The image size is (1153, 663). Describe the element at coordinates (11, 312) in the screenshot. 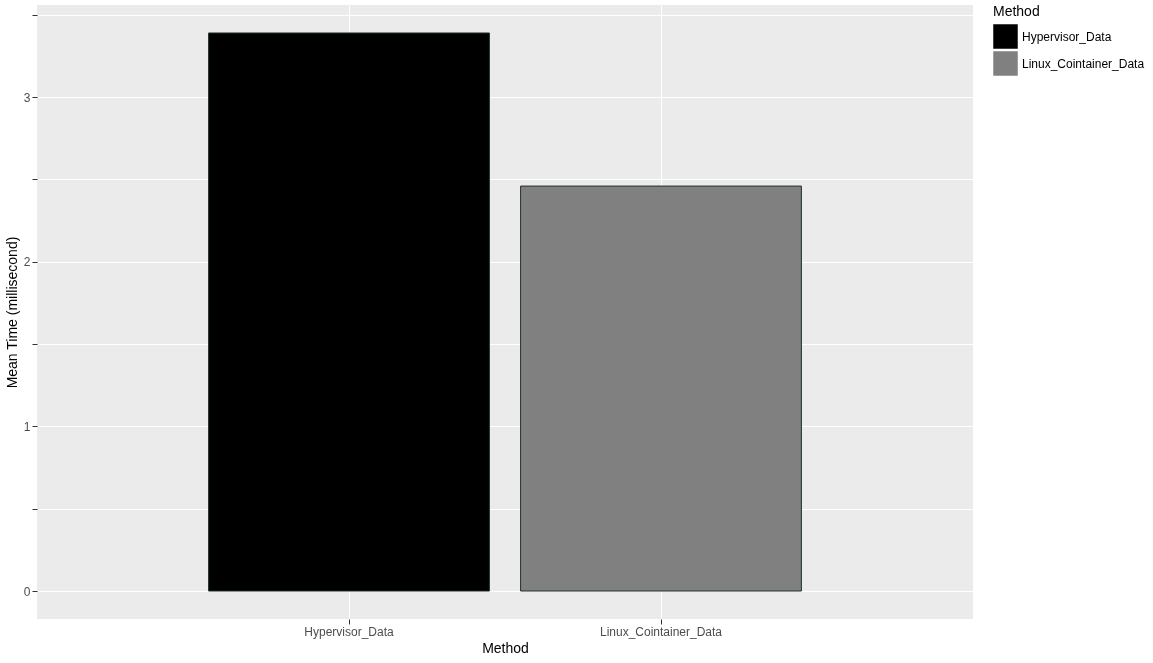

I see `y-axis-title: Mean Time (millisecond)` at that location.